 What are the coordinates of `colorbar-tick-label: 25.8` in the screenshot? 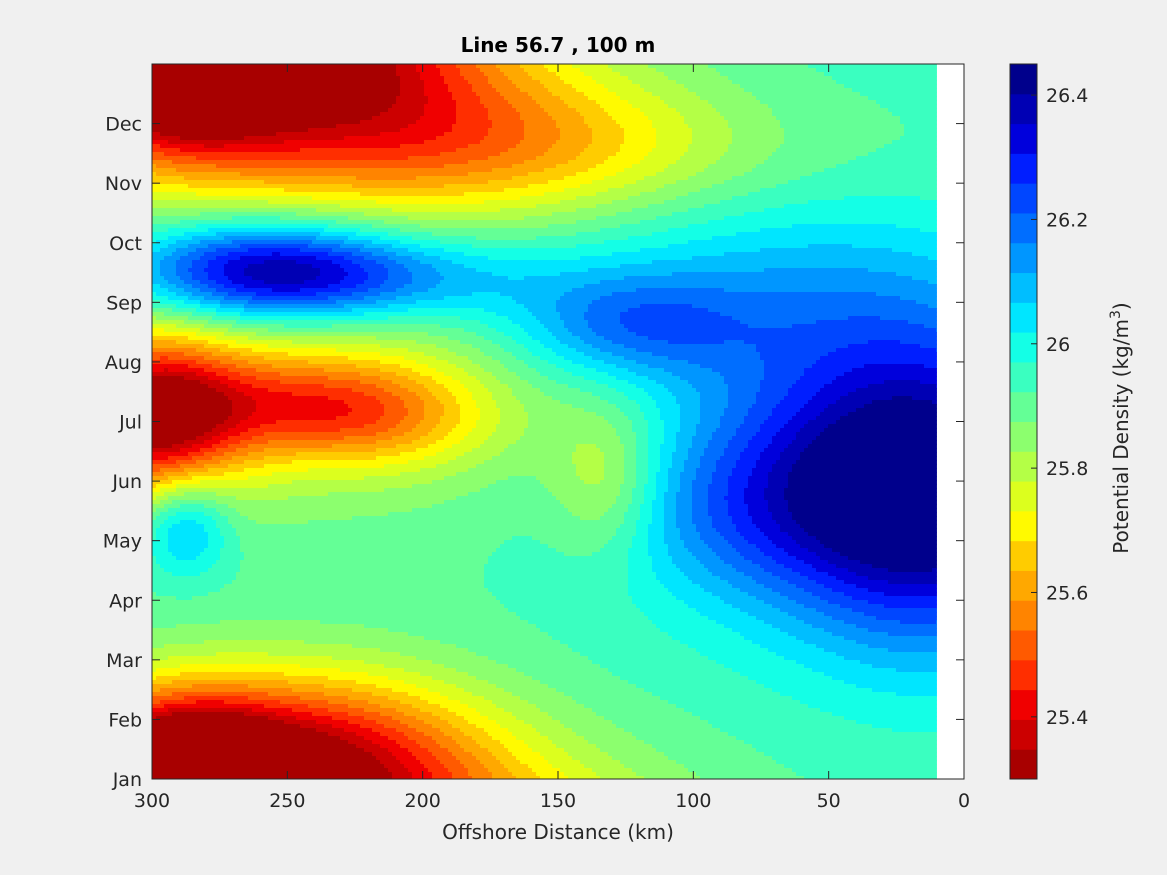 It's located at (1067, 469).